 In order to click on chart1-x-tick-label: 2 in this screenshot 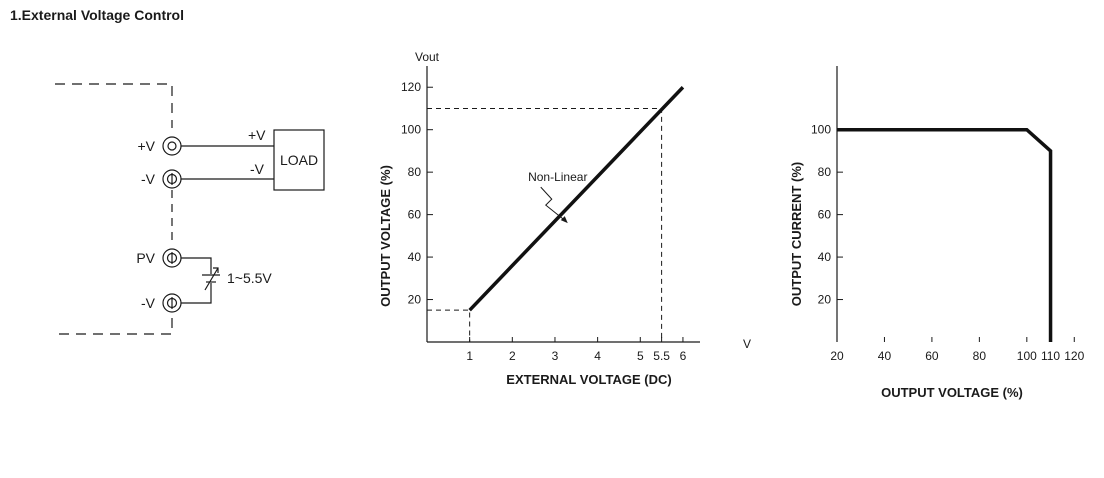, I will do `click(512, 356)`.